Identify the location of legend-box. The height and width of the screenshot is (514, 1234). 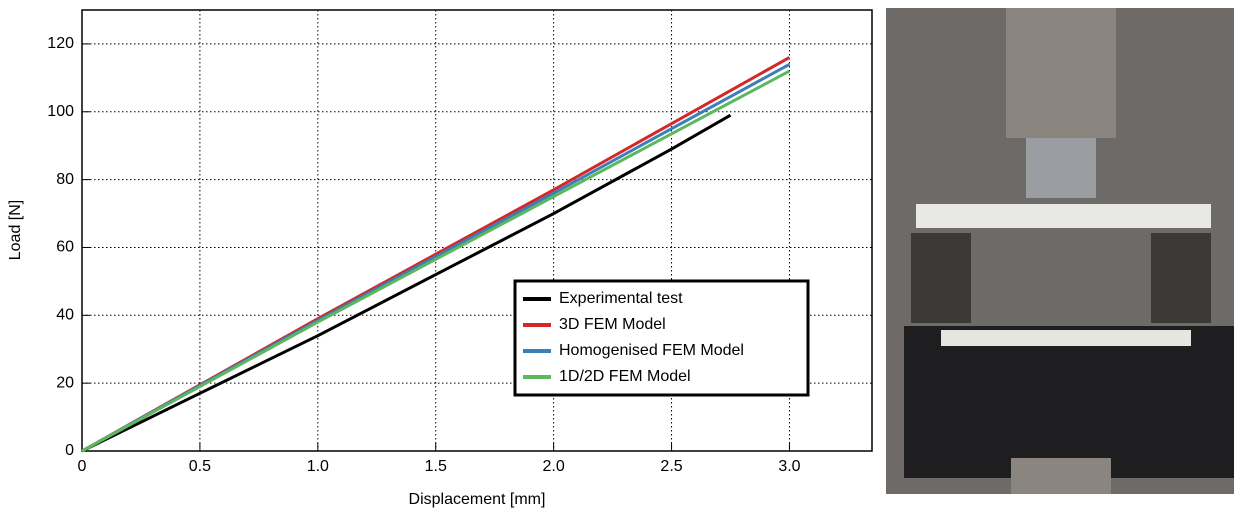
(661, 338).